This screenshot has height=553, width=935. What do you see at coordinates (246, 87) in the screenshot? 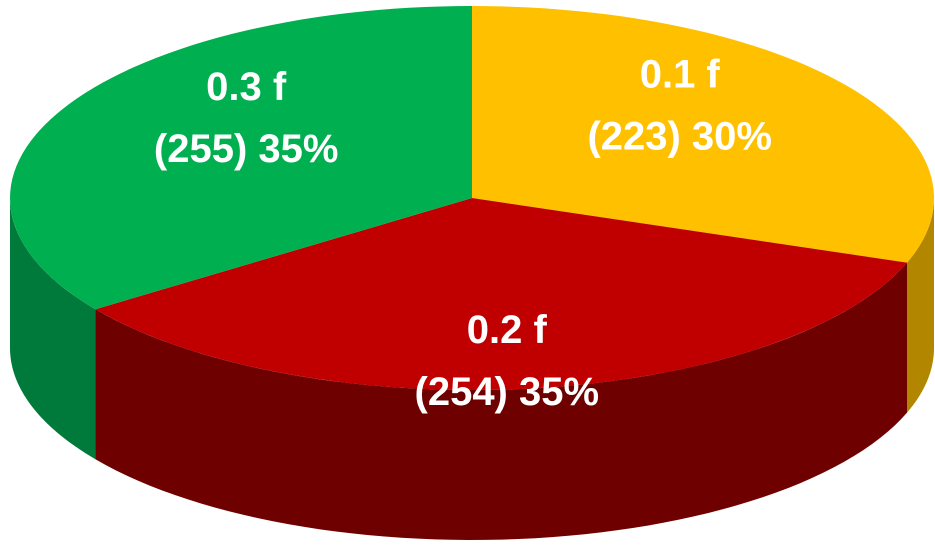
I see `slice-label: 0.3 f` at bounding box center [246, 87].